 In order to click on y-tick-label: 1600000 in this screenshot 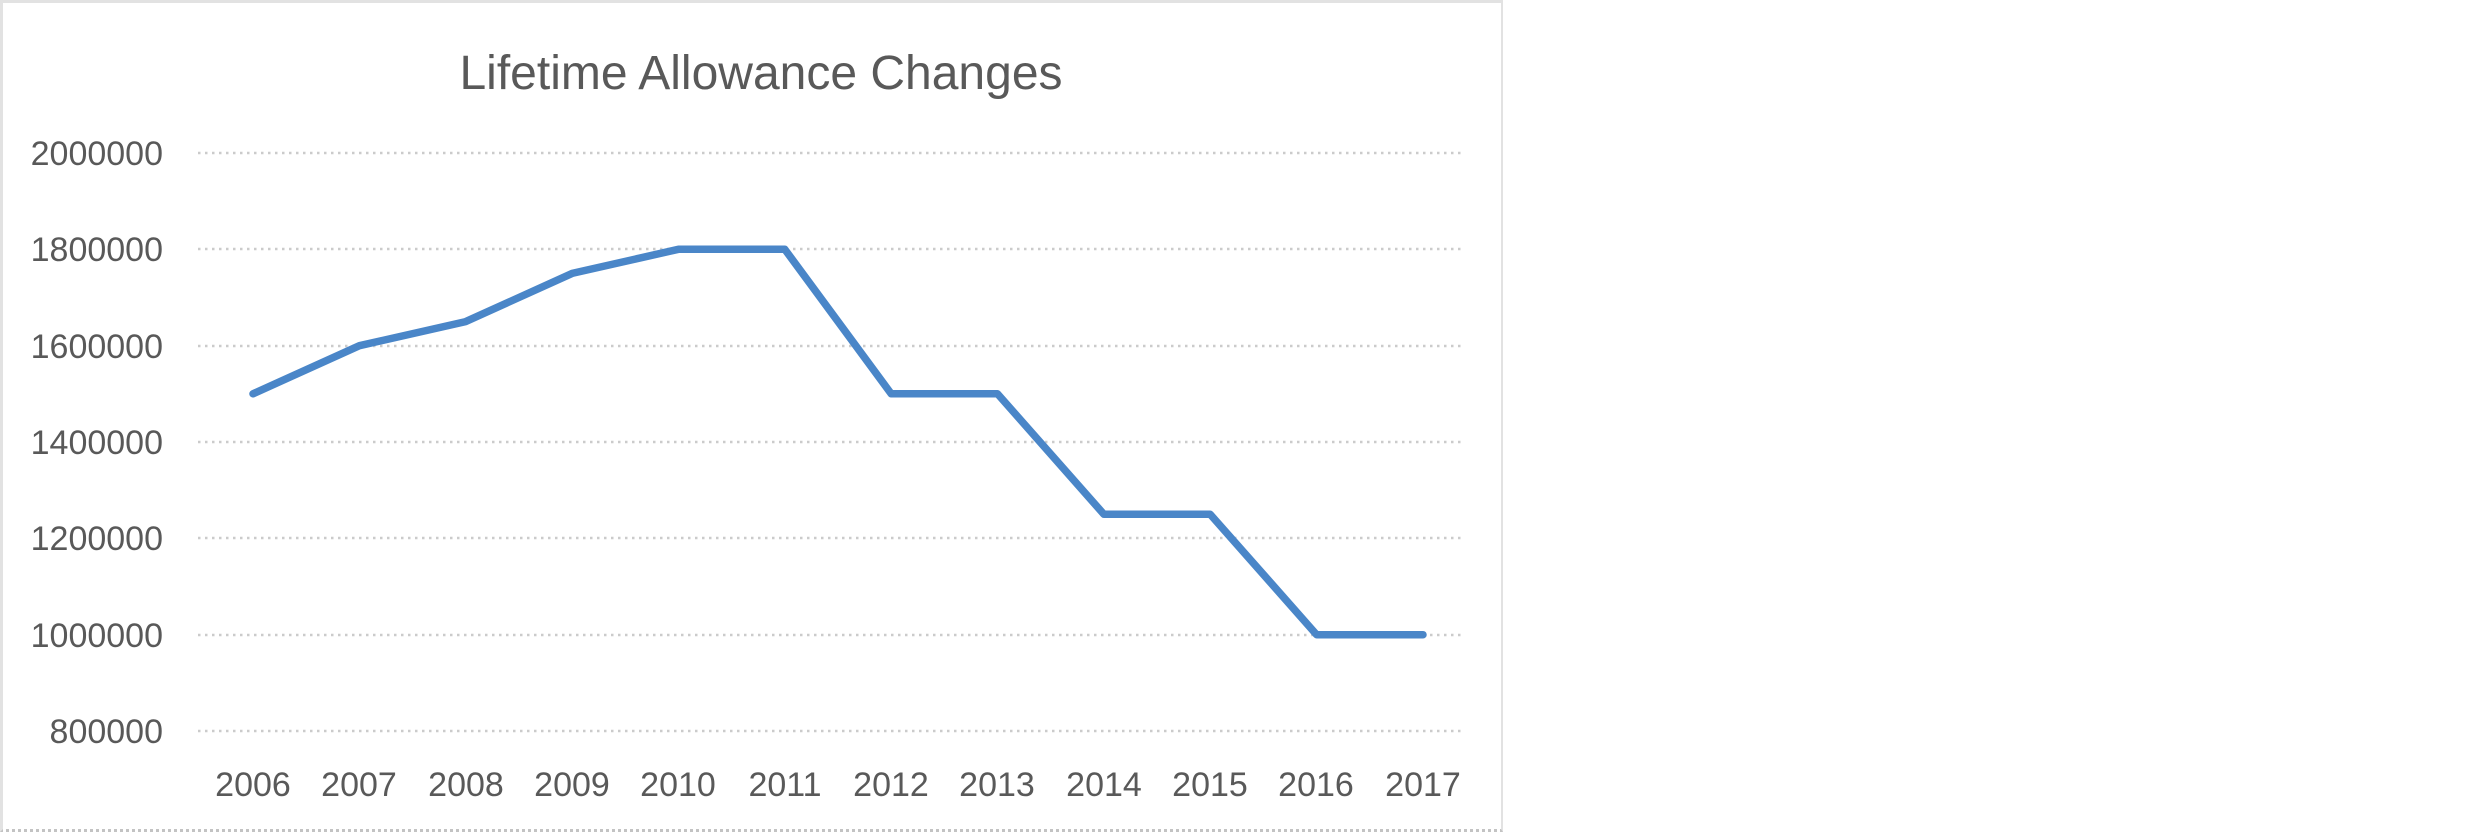, I will do `click(97, 347)`.